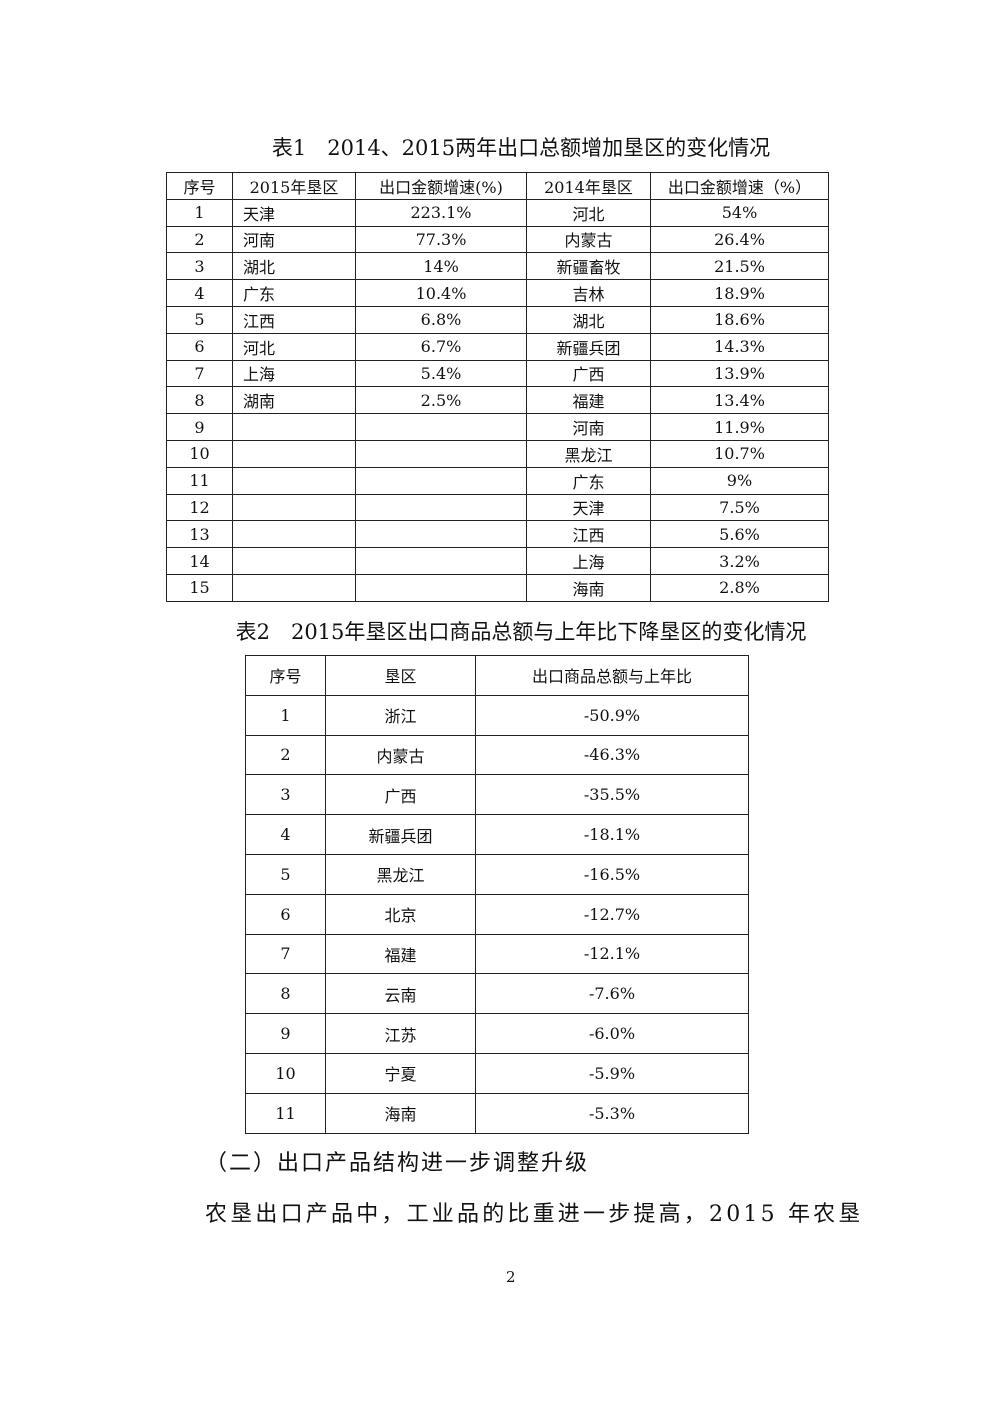  I want to click on header-row: 序号 垦区 出口商品总额与上年比, so click(497, 675).